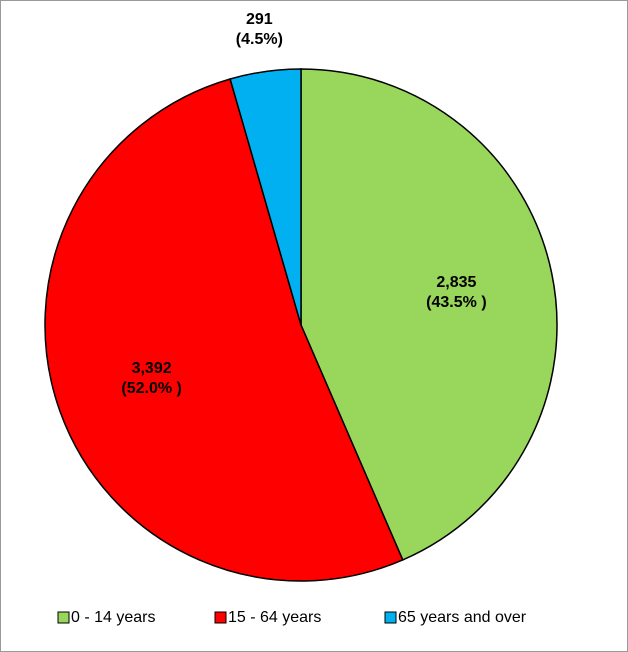 The width and height of the screenshot is (628, 652). What do you see at coordinates (259, 39) in the screenshot?
I see `percentage-label: (4.5%)` at bounding box center [259, 39].